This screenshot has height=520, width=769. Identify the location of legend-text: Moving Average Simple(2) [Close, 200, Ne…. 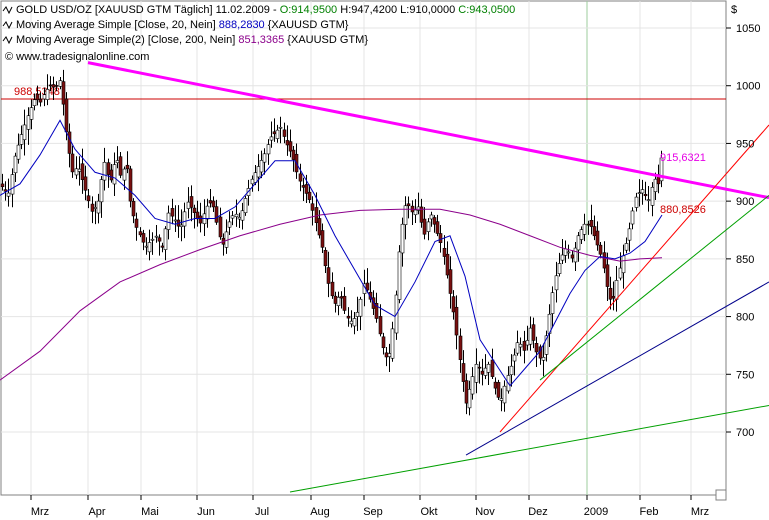
(192, 40).